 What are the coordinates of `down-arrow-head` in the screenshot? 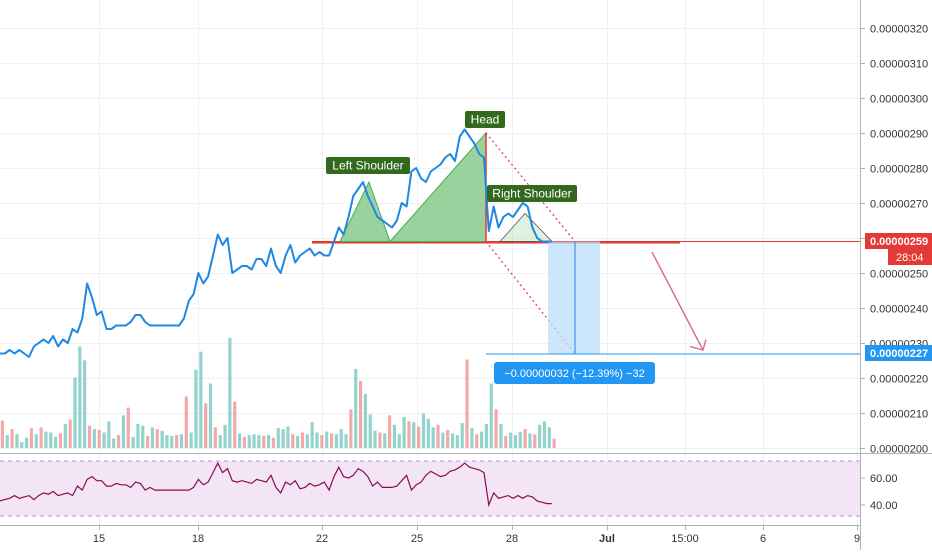 It's located at (698, 345).